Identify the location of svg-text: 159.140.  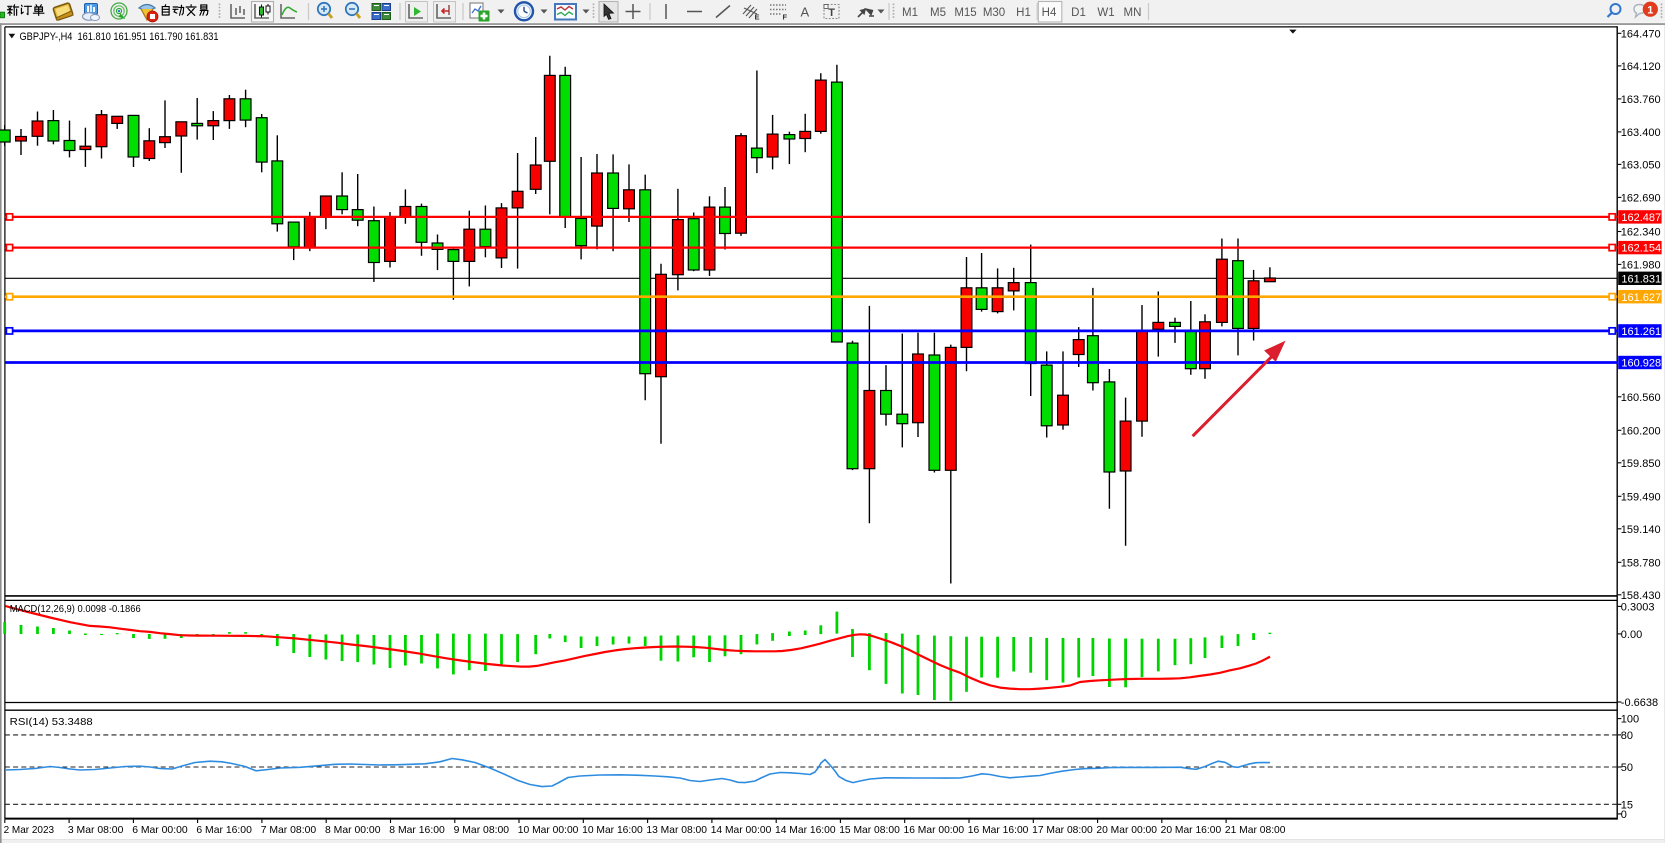
(1641, 530).